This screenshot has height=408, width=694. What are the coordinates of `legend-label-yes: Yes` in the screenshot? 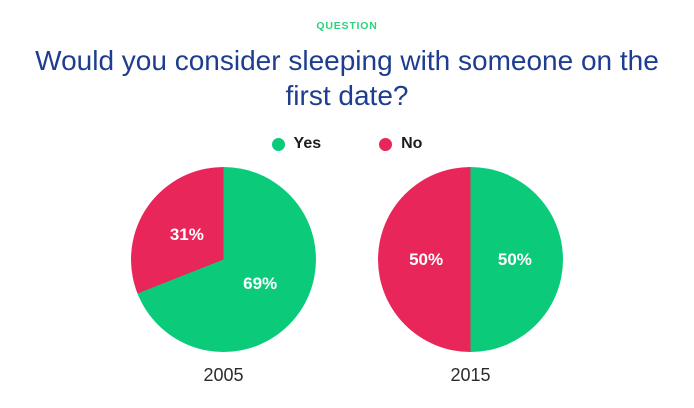 It's located at (307, 143).